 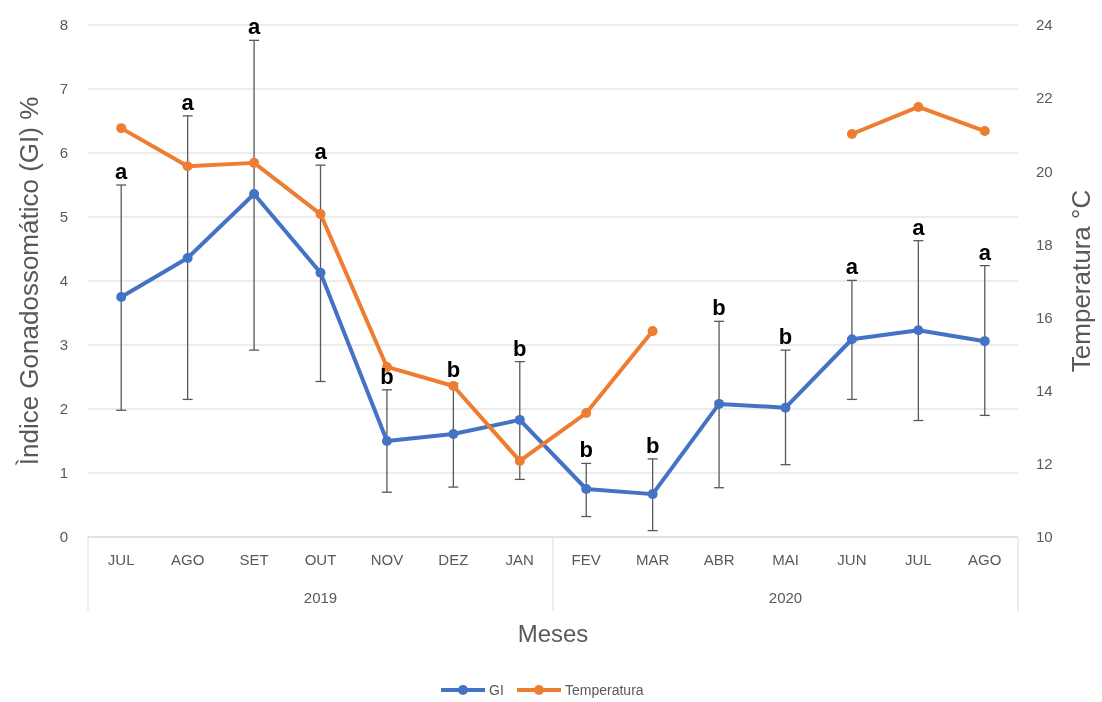 What do you see at coordinates (519, 559) in the screenshot?
I see `x-tick-label: JAN` at bounding box center [519, 559].